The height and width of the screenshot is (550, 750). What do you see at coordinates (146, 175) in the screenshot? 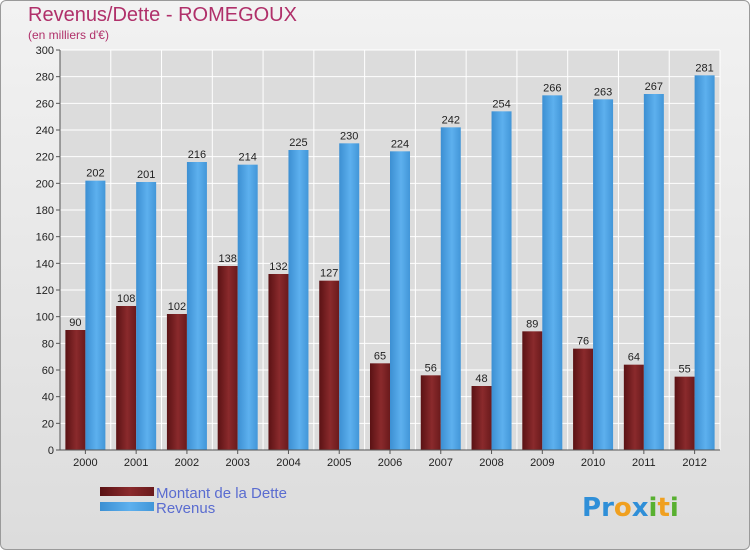
I see `data-label-revenus: 201` at bounding box center [146, 175].